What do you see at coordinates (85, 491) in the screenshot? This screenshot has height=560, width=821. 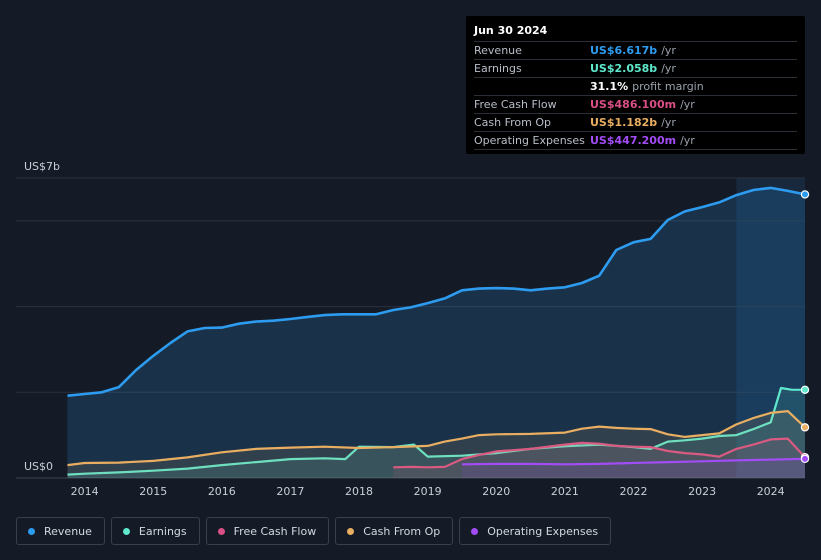 I see `x-tick-label: 2014` at bounding box center [85, 491].